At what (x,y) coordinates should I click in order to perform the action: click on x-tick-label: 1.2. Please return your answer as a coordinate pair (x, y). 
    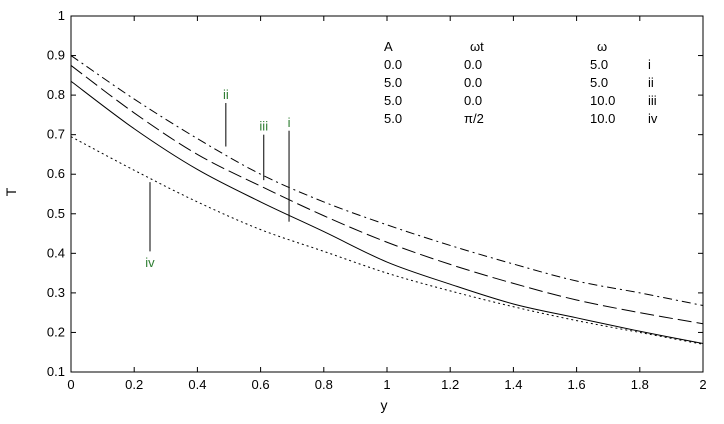
    Looking at the image, I should click on (450, 384).